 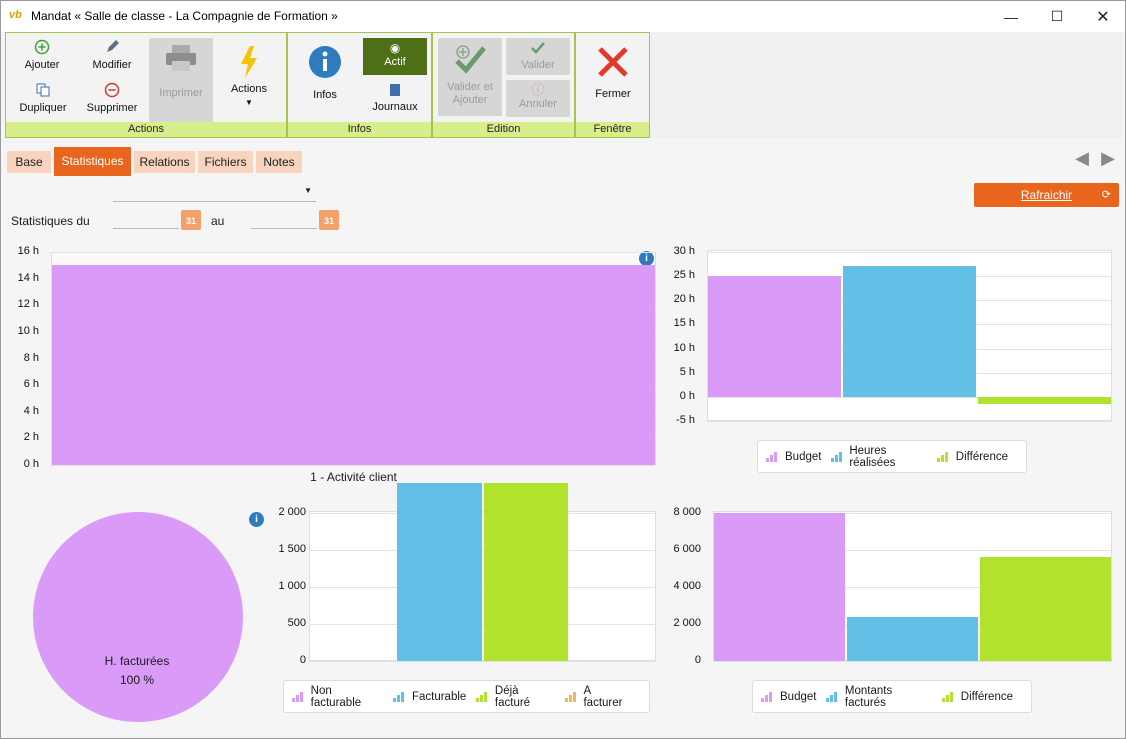 I want to click on actions-dropdown-button: Actions ▼, so click(x=249, y=77).